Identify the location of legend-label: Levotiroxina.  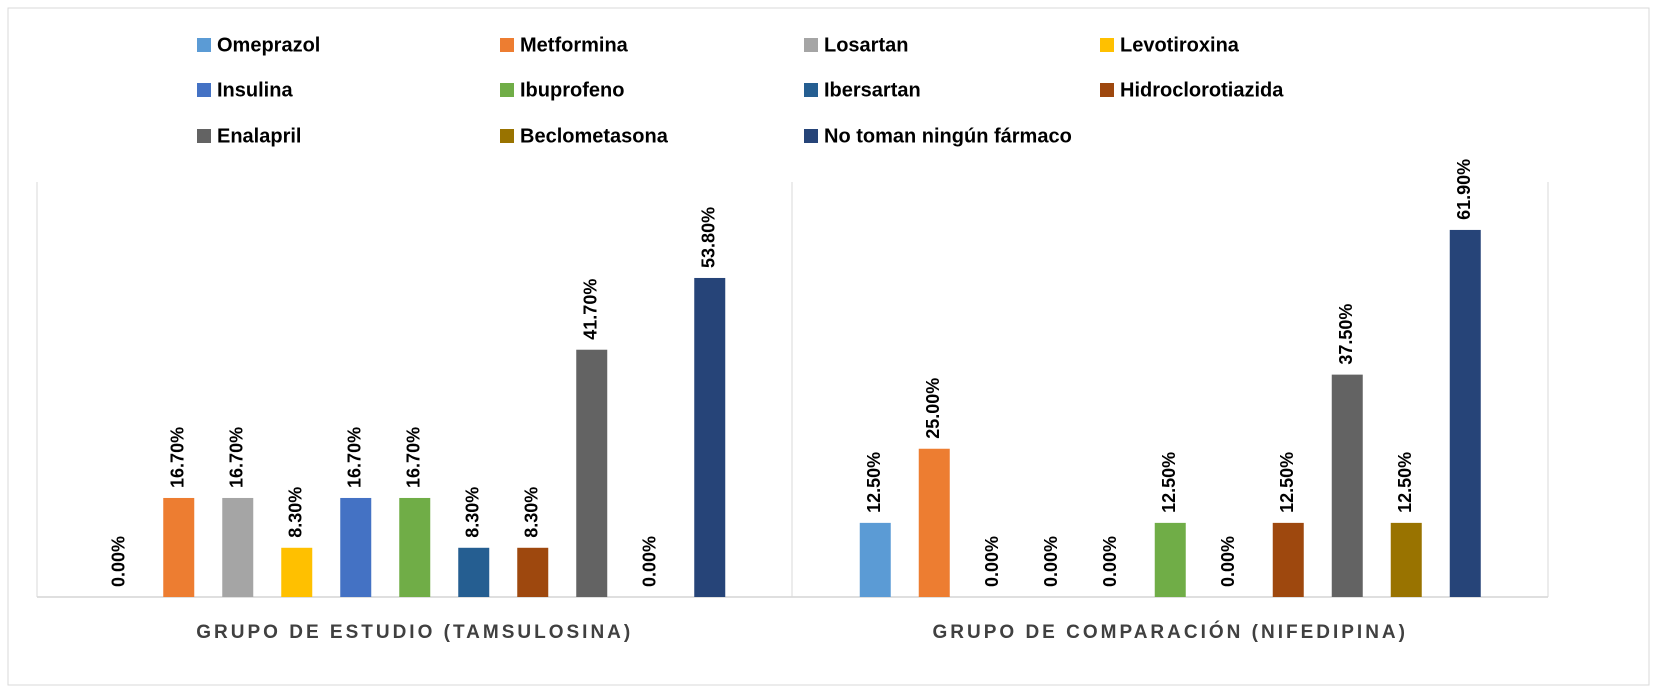
(1180, 45).